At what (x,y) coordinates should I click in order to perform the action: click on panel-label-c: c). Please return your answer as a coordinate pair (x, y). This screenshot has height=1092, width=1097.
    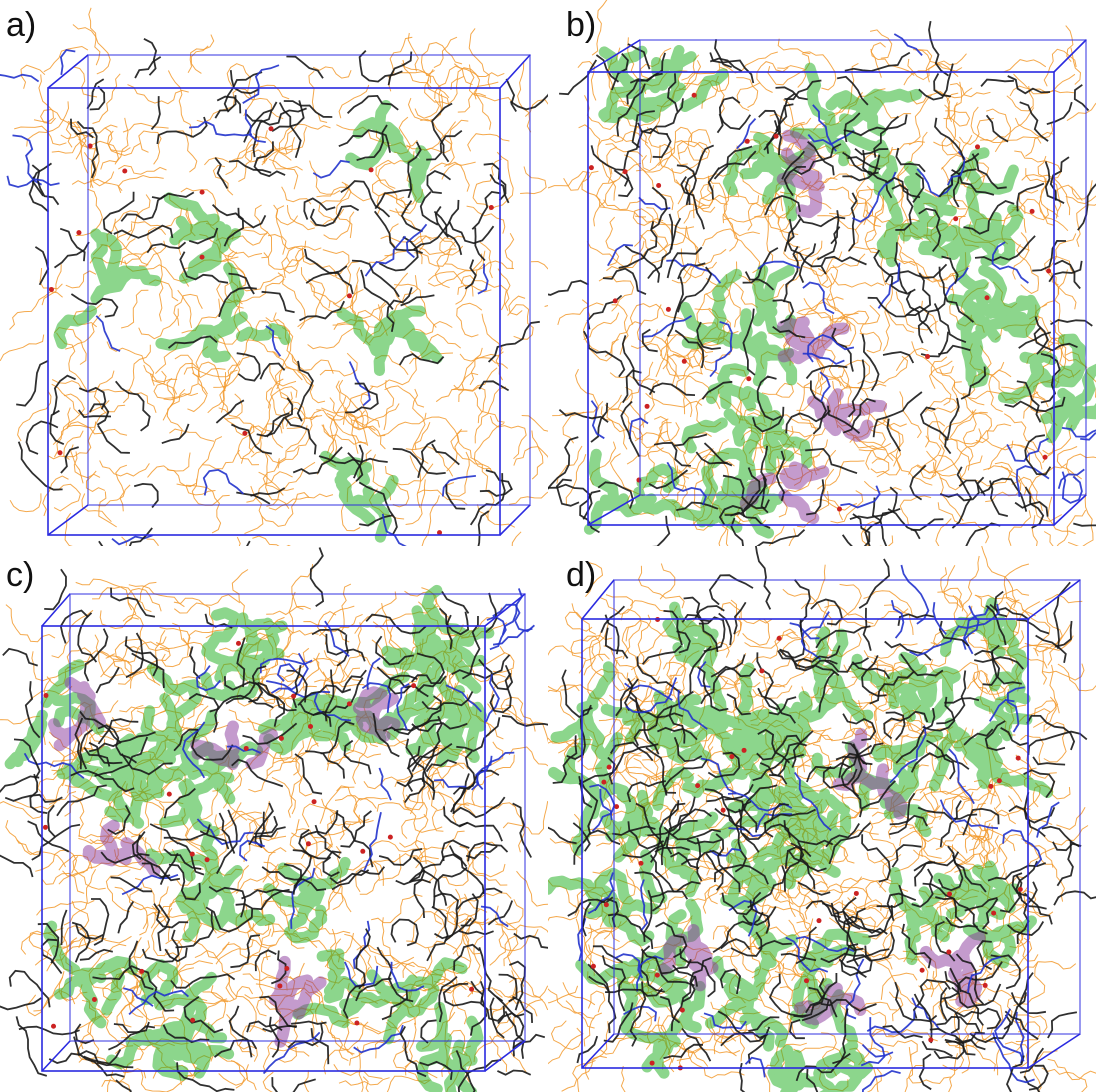
    Looking at the image, I should click on (20, 575).